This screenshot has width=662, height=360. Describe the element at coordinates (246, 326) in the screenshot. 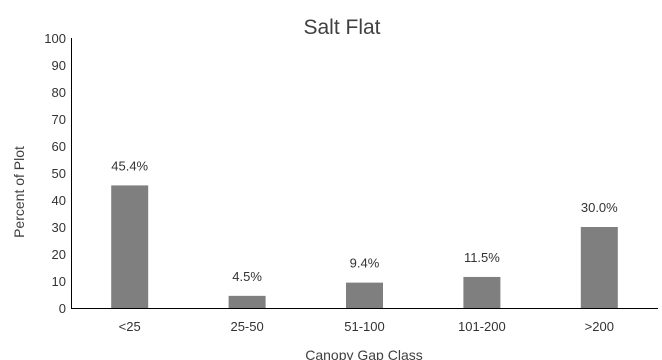

I see `x-tick-label: 25-50` at that location.